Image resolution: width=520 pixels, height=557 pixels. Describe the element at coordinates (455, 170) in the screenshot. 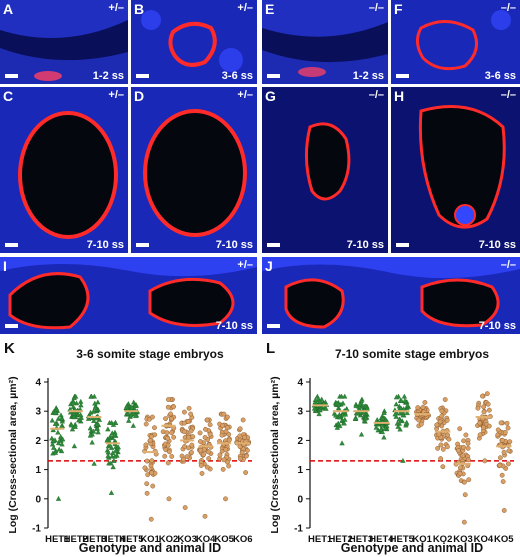

I see `panel-h: H –/– 7-10 ss` at that location.